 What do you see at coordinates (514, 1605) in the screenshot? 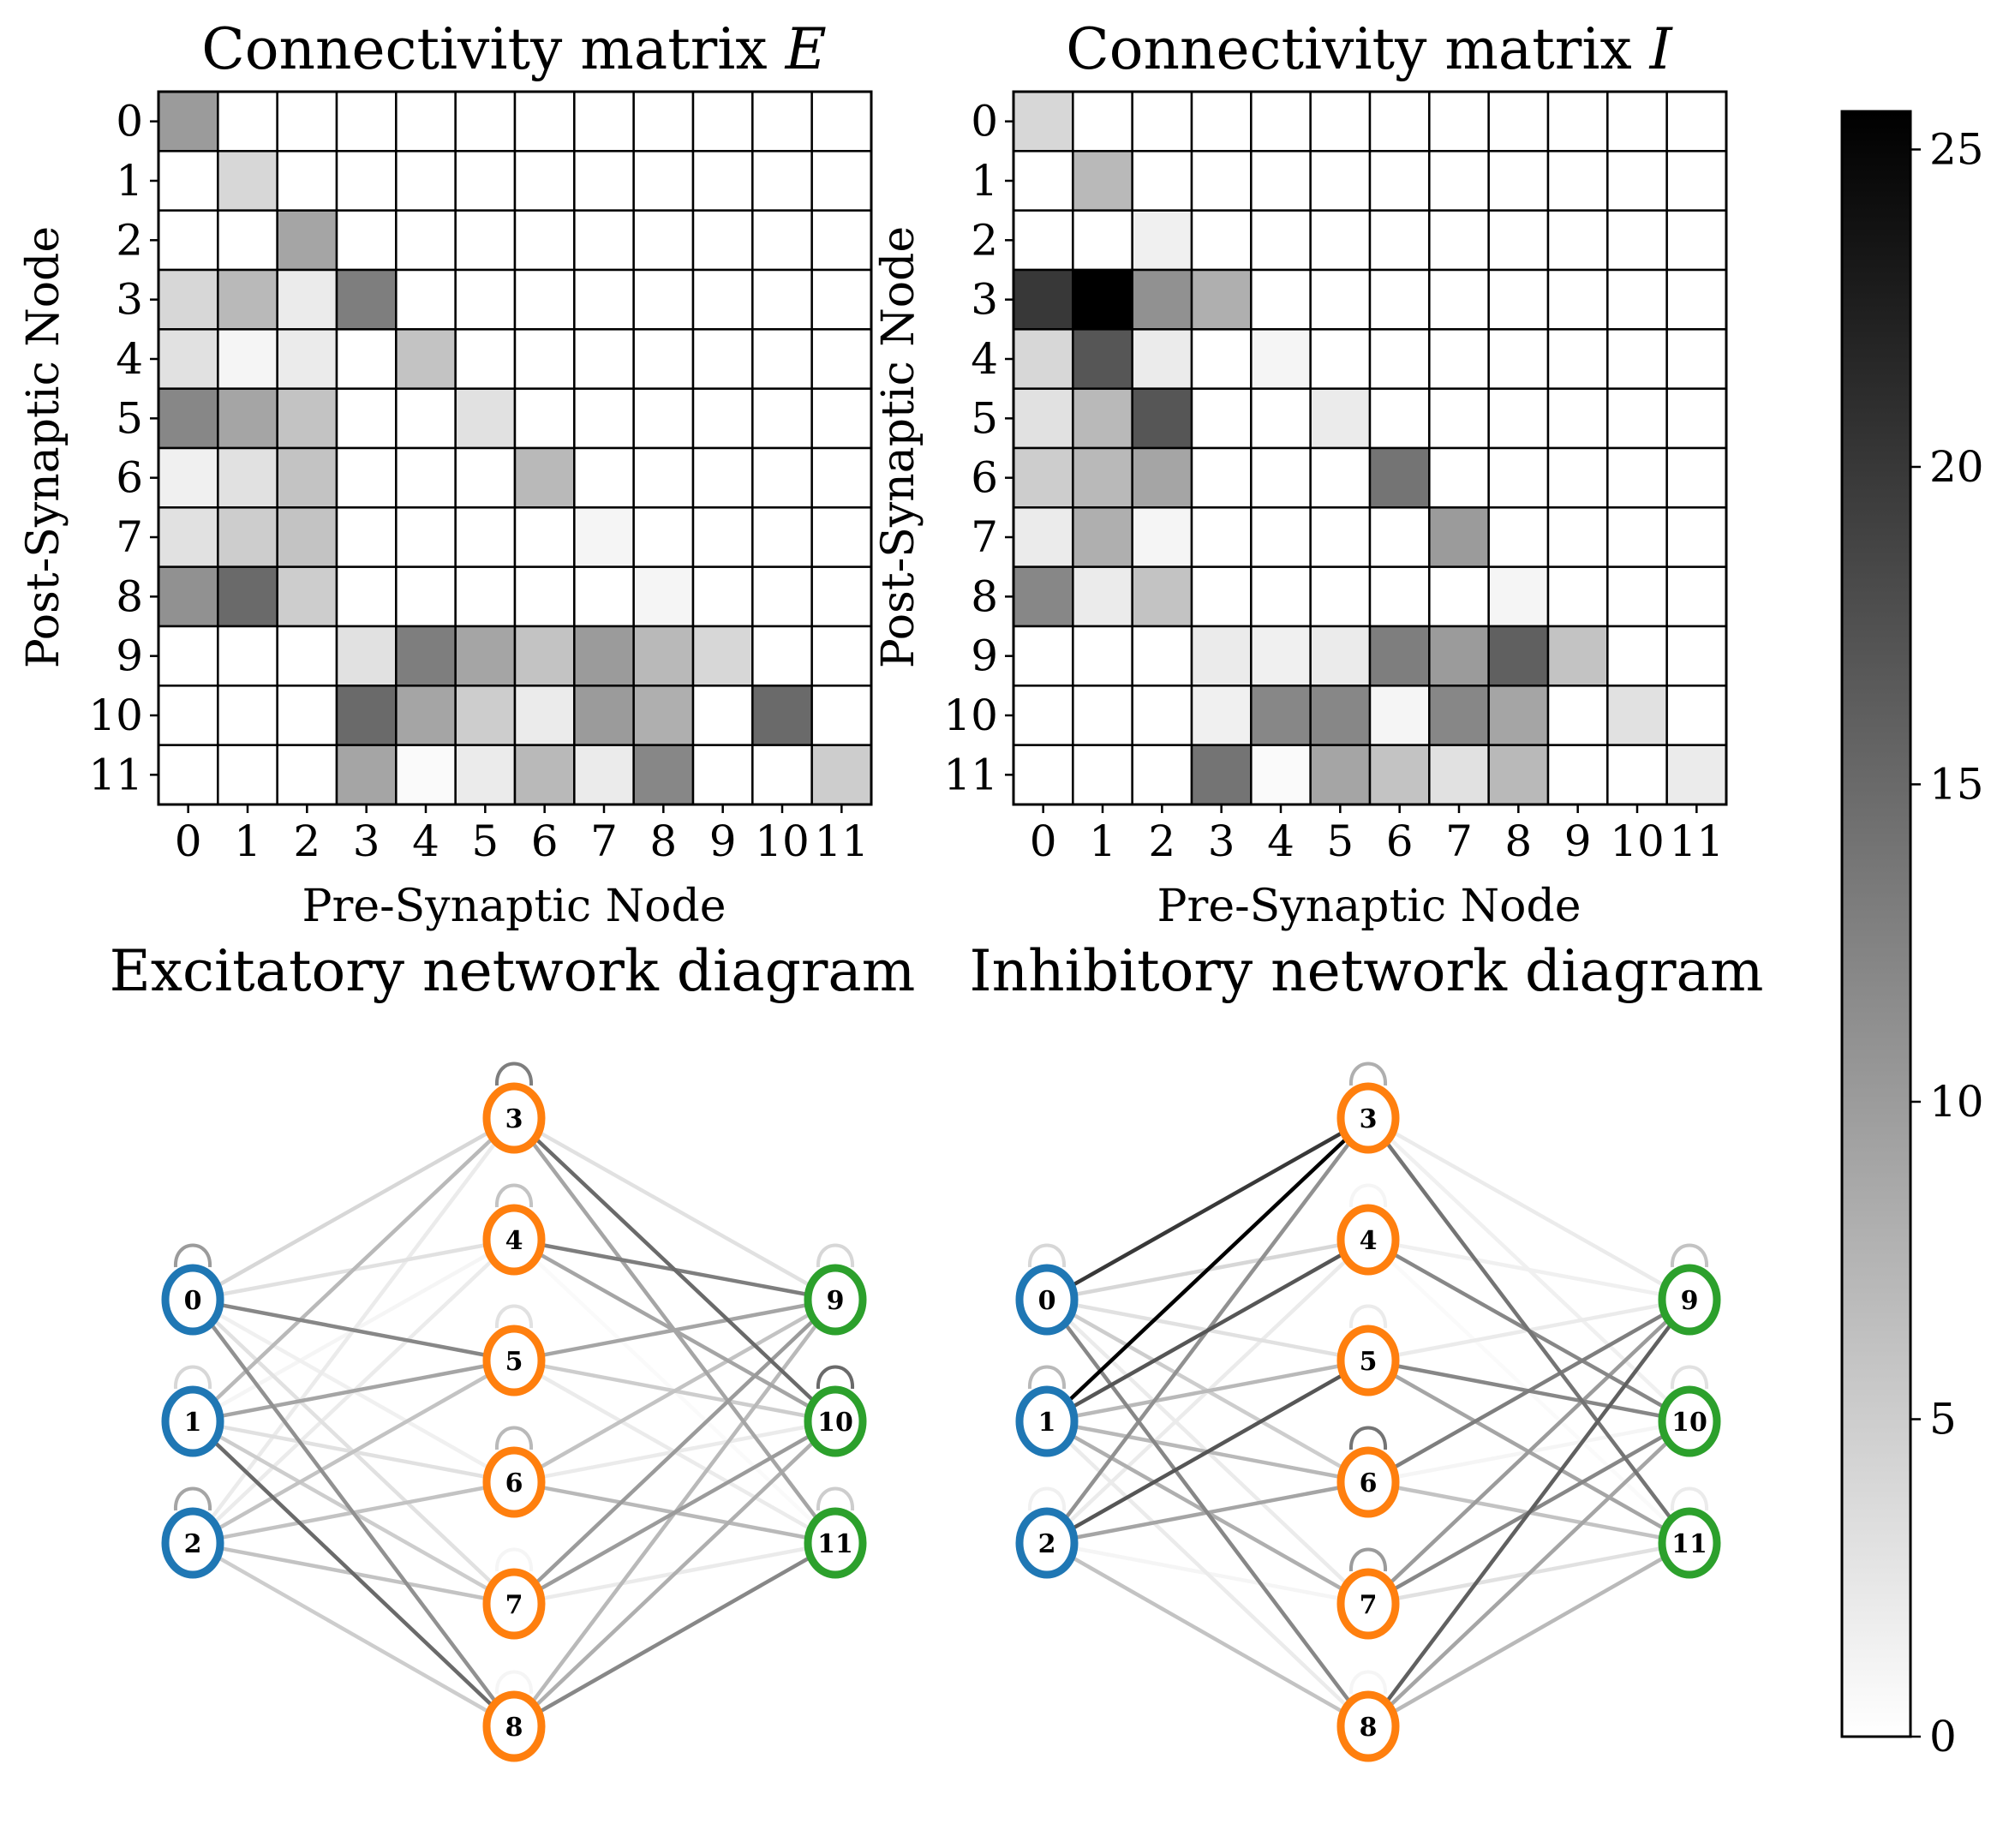
I see `node-label: 7` at bounding box center [514, 1605].